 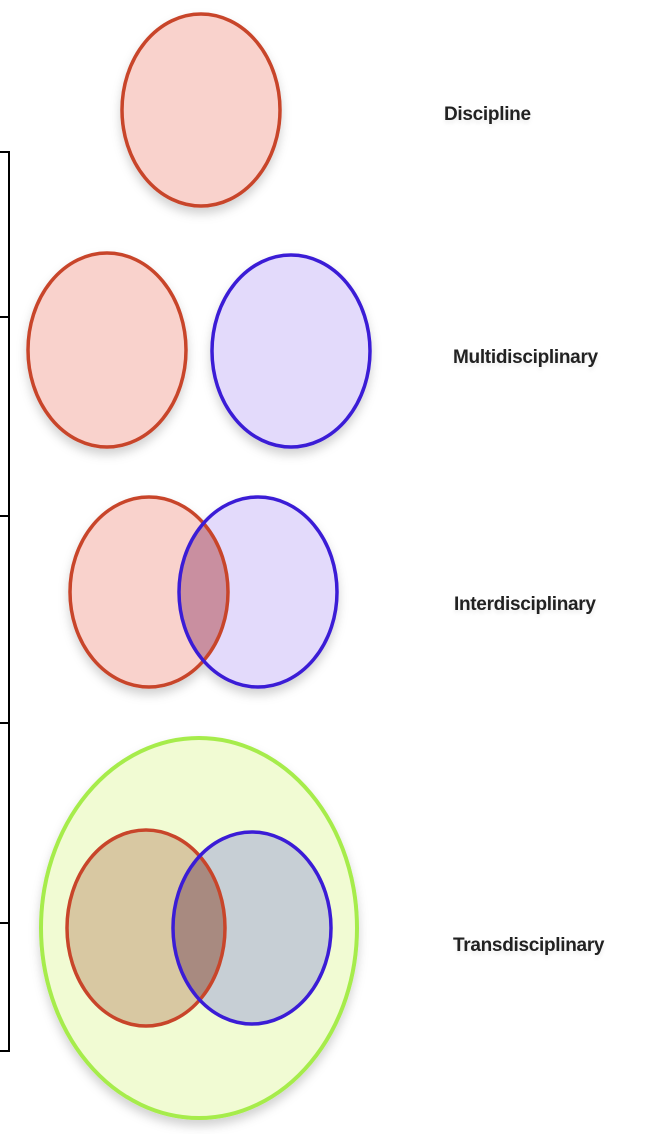 What do you see at coordinates (252, 928) in the screenshot?
I see `transdisciplinary-circle-b-outline` at bounding box center [252, 928].